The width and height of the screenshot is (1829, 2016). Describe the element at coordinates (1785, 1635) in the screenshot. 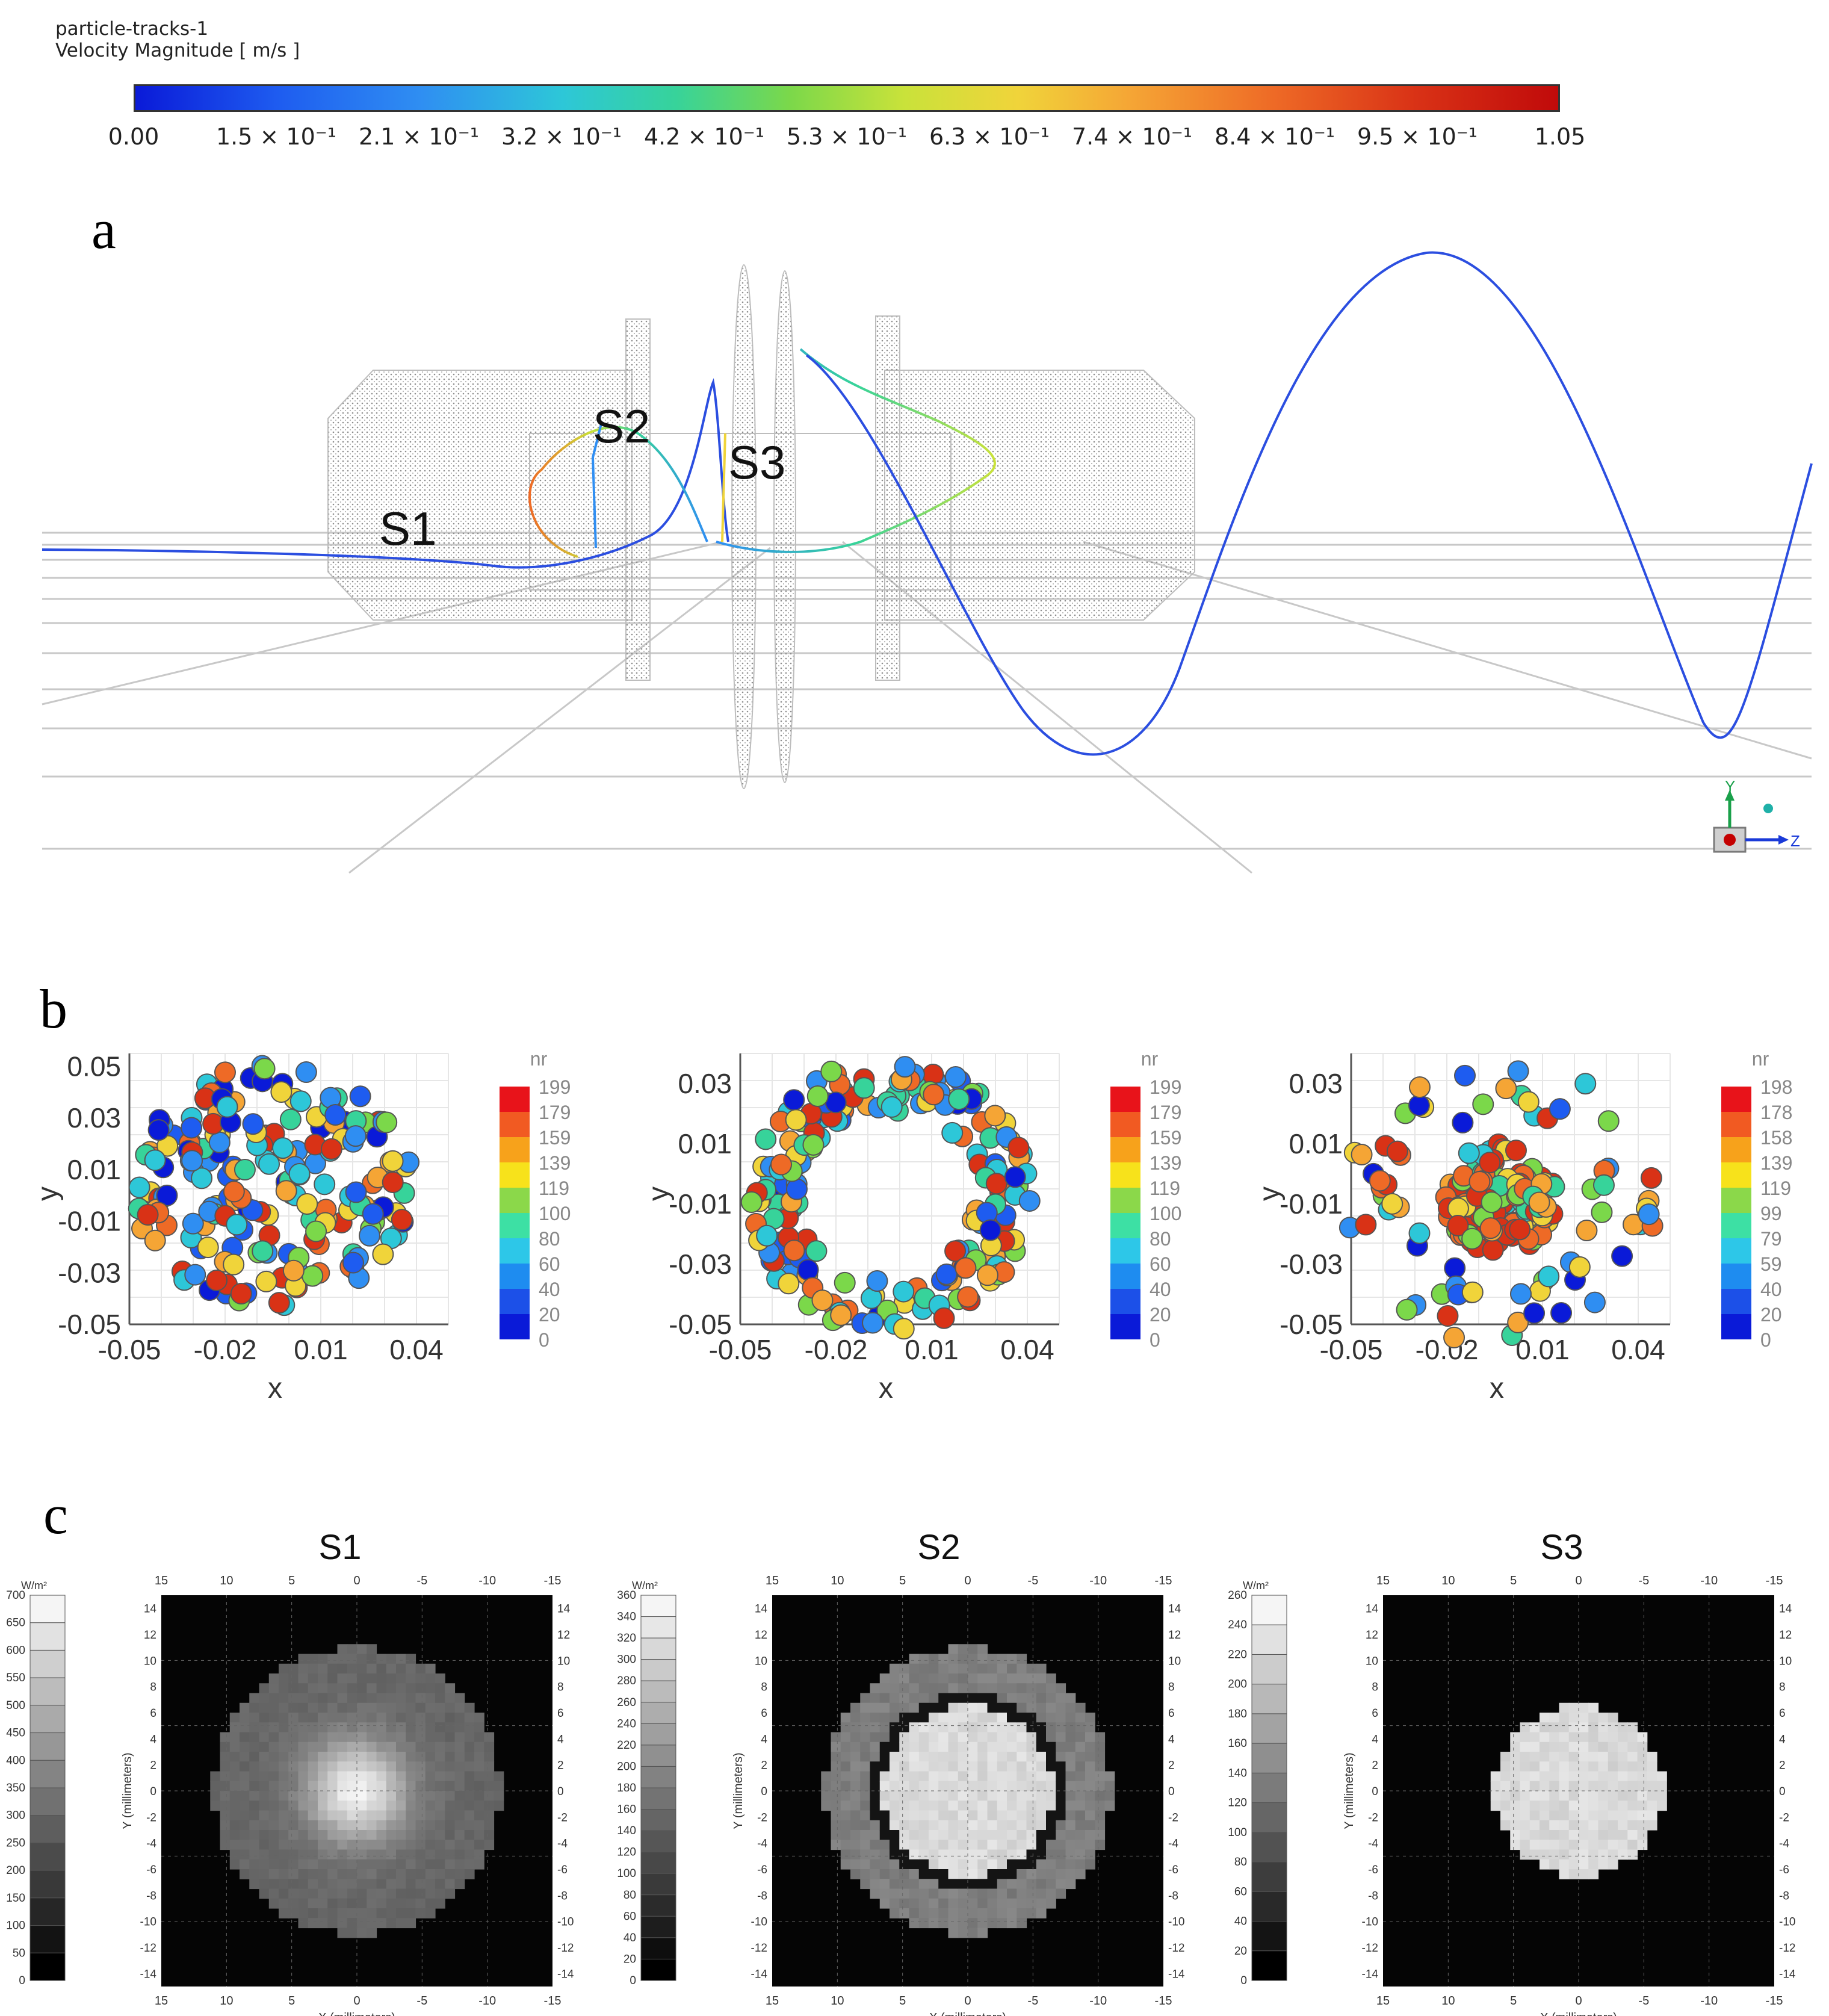

I see `right-tick-label: 12` at that location.